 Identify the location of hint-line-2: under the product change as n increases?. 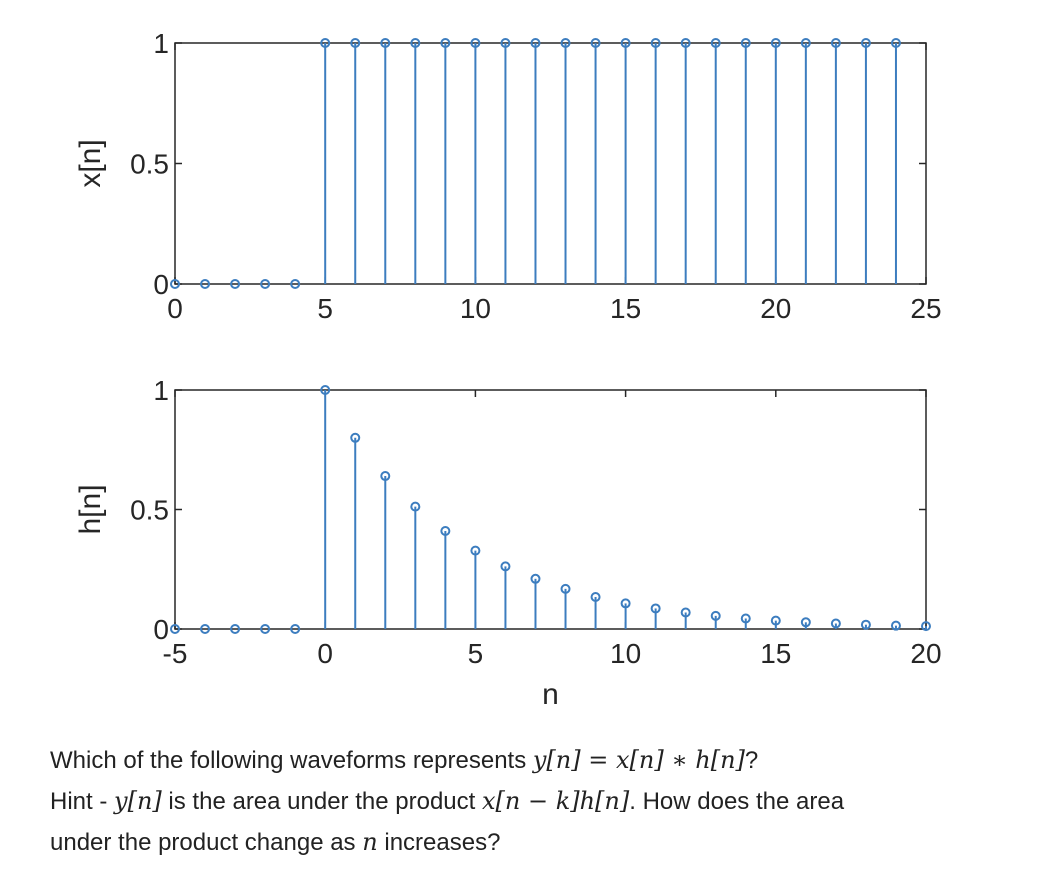
(550, 842).